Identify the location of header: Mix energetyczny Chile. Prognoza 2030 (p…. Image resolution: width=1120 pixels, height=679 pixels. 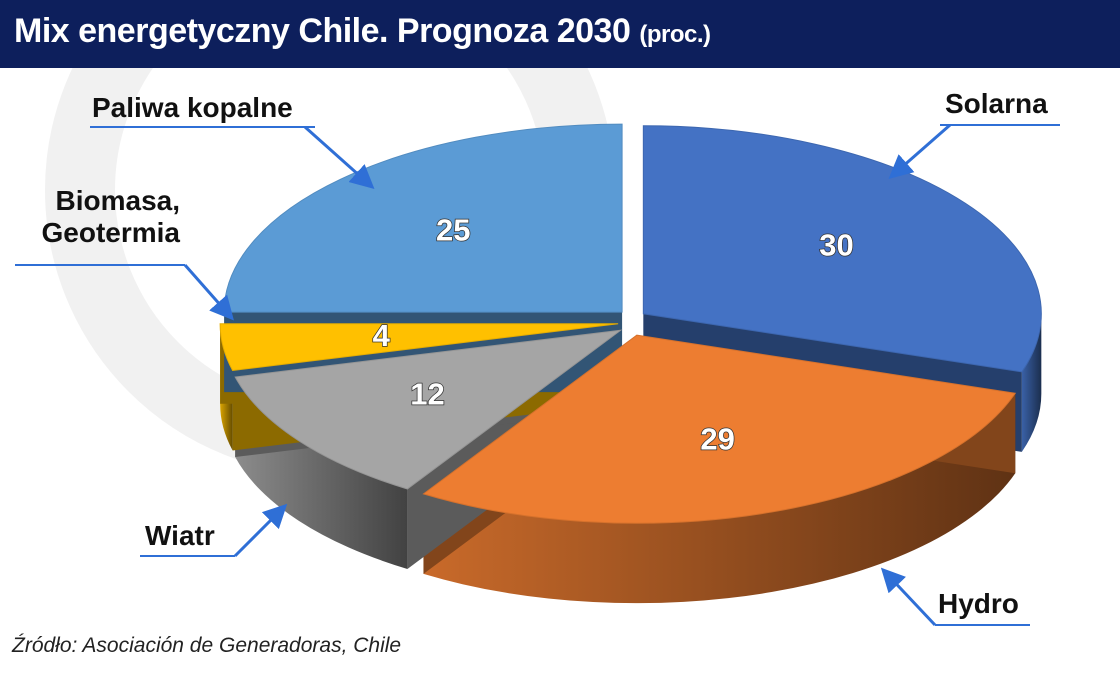
(560, 34).